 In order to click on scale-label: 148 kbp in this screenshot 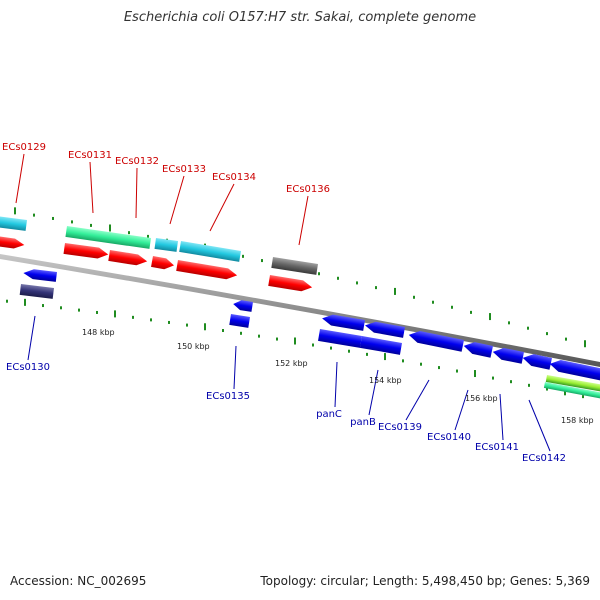, I will do `click(98, 332)`.